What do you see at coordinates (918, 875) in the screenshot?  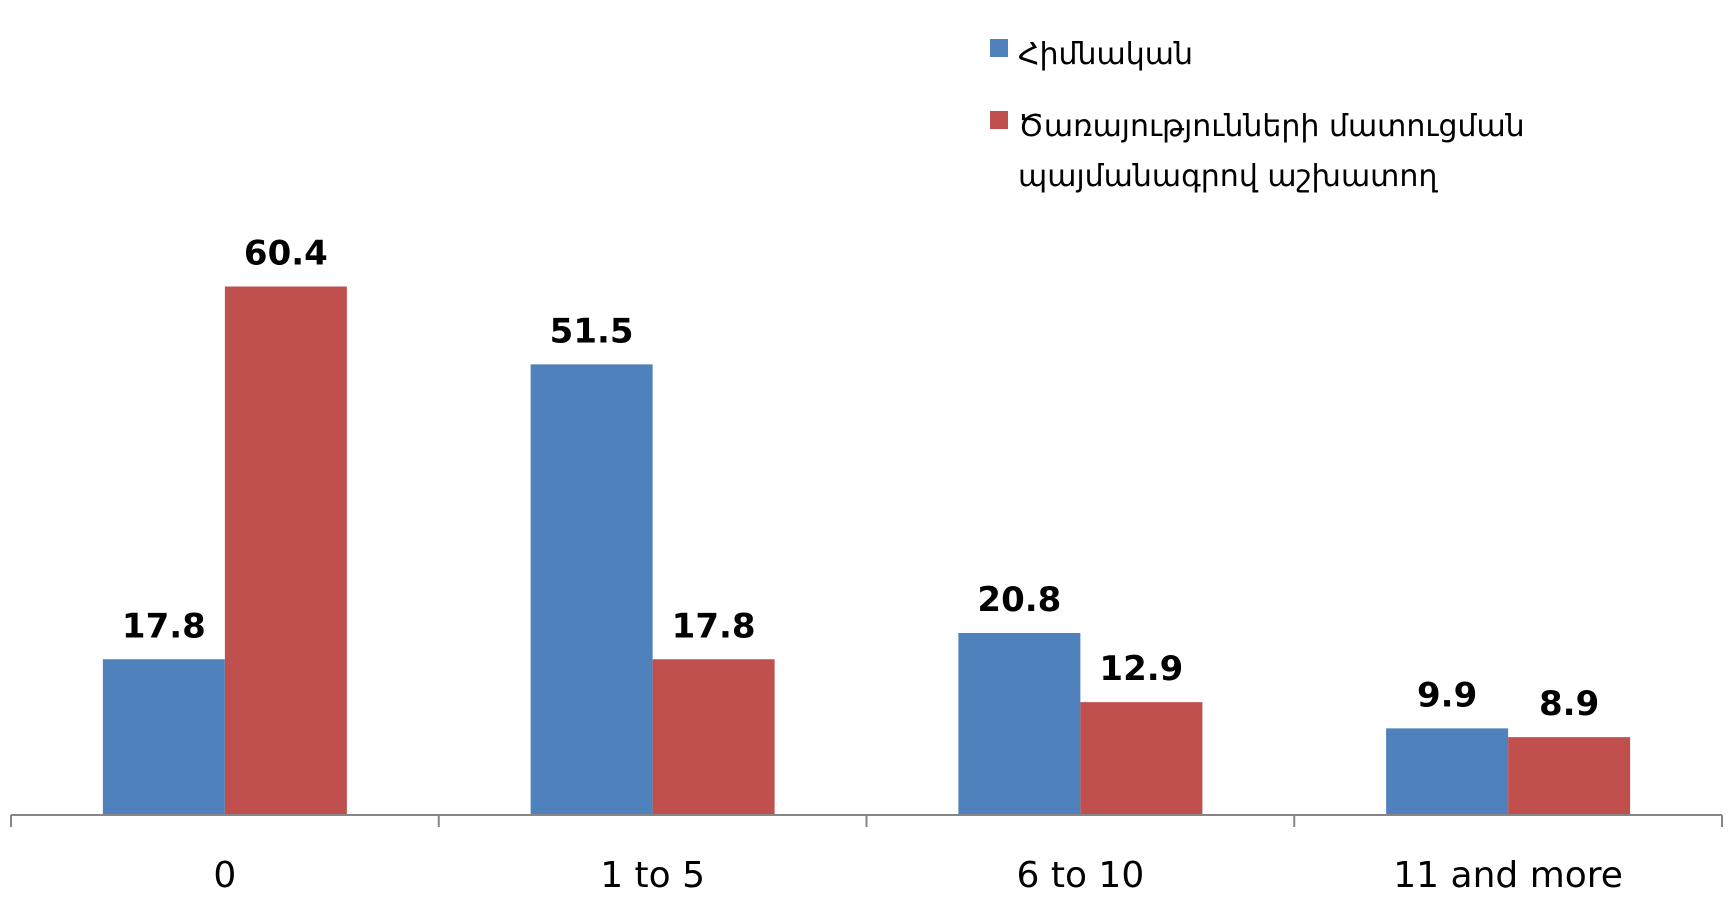 I see `x-tick-labels-group: 0 1 to 5 6 to 10 11 and more` at bounding box center [918, 875].